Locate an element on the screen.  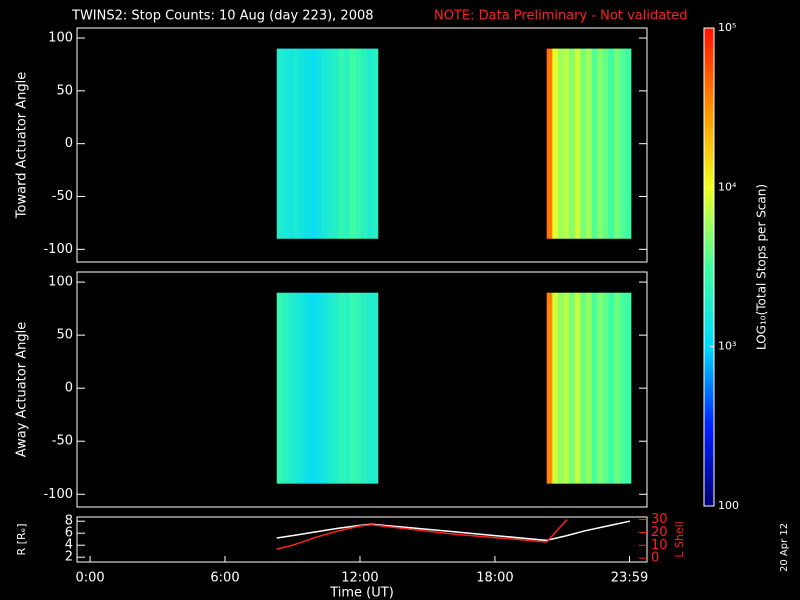
y2-axis-label: L Shell is located at coordinates (679, 539).